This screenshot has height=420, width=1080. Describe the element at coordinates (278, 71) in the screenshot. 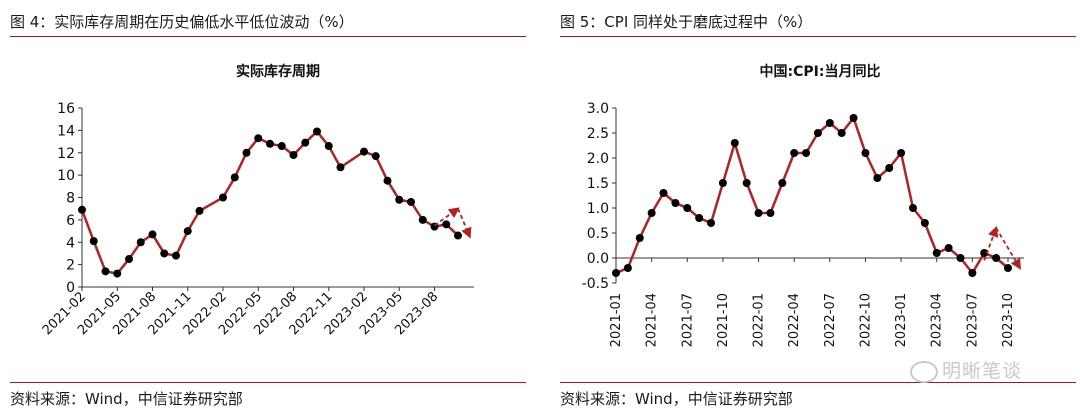

I see `chart-title: 实际库存周期` at that location.